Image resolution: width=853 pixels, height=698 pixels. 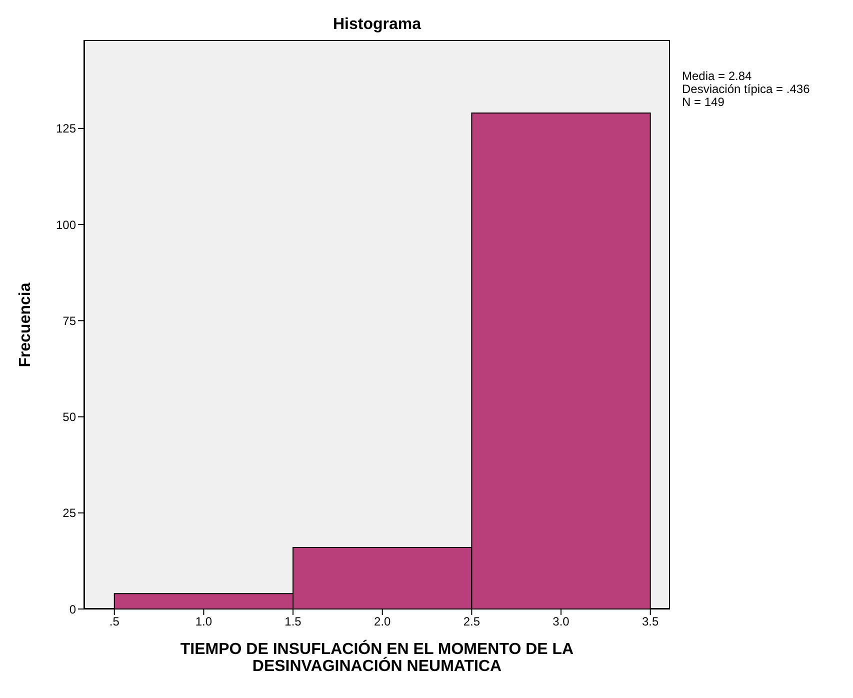 What do you see at coordinates (383, 621) in the screenshot?
I see `x-tick-label: 2.0` at bounding box center [383, 621].